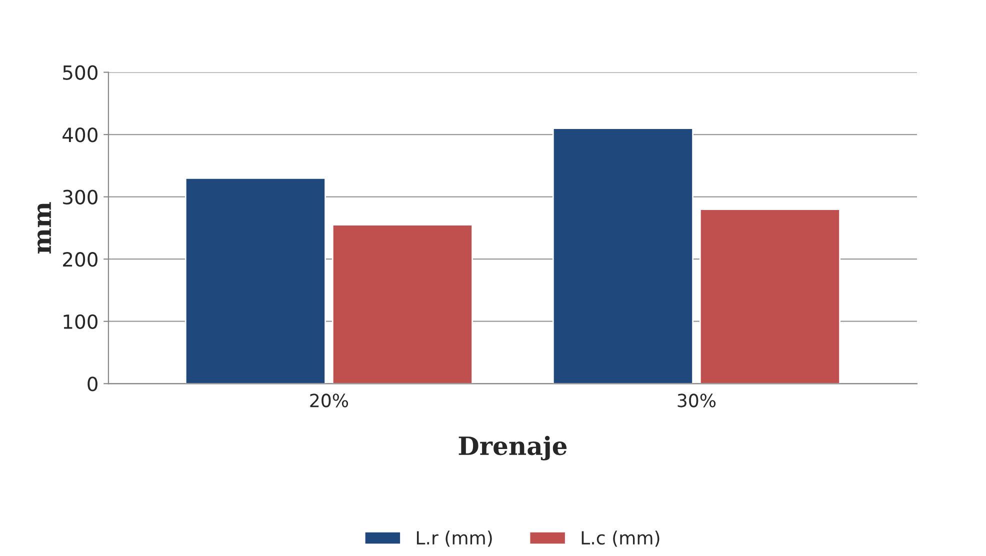 Image resolution: width=986 pixels, height=556 pixels. Describe the element at coordinates (44, 228) in the screenshot. I see `y-axis-title: mm` at that location.